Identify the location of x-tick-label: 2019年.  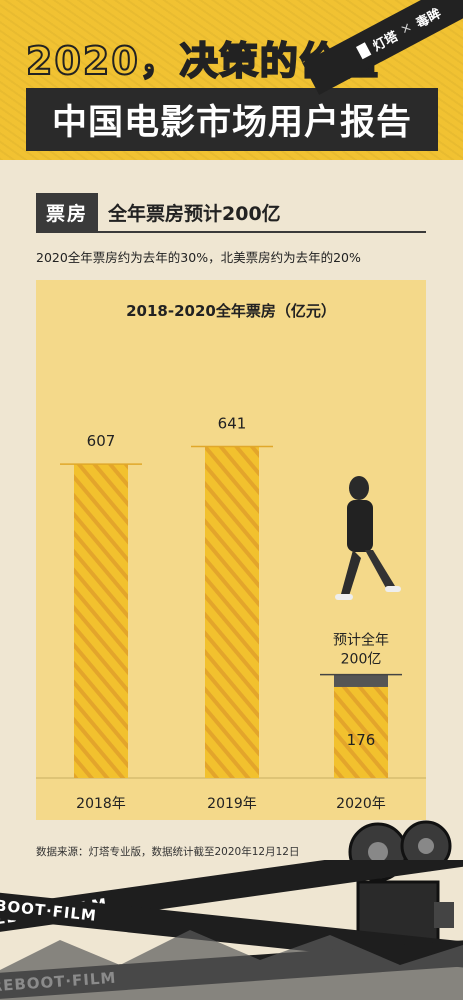
(232, 804).